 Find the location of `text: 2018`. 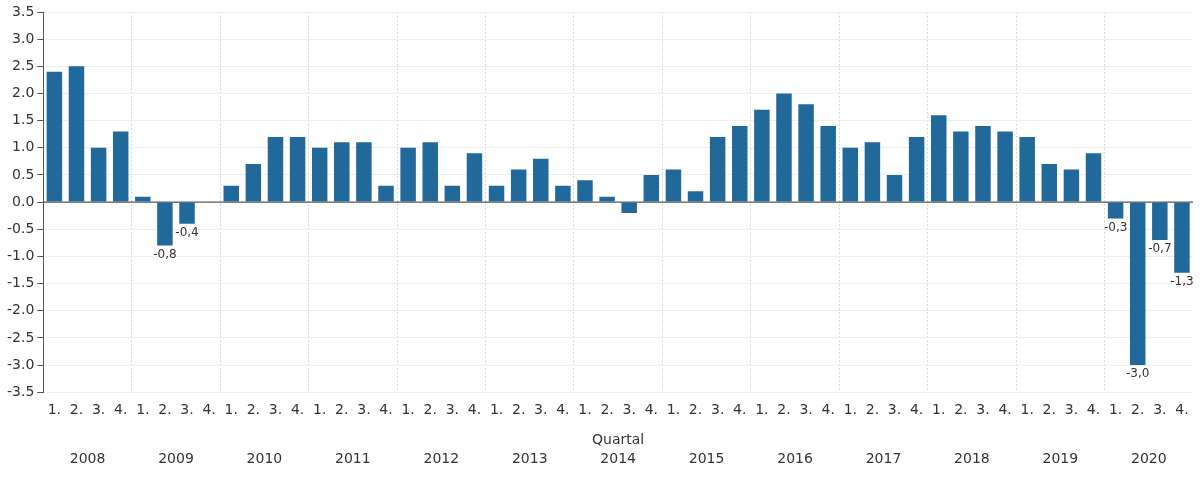

text: 2018 is located at coordinates (972, 457).